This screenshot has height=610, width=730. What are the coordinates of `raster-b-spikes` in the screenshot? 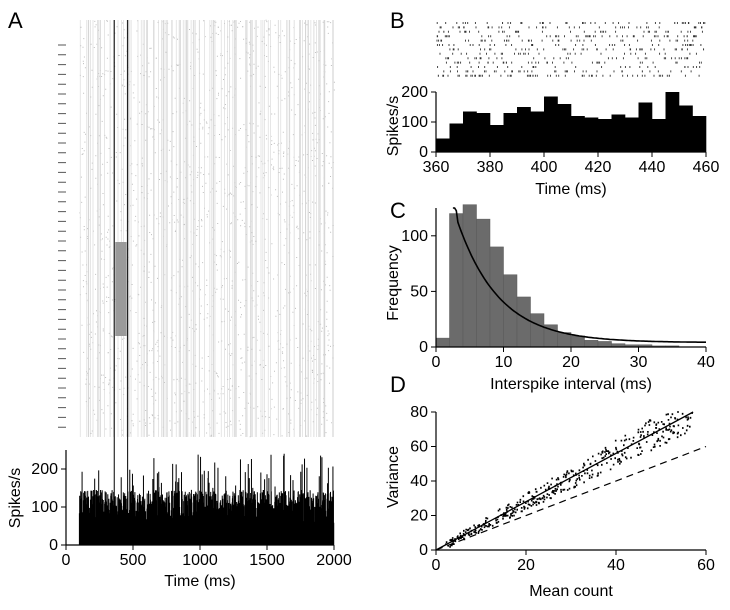 It's located at (571, 49).